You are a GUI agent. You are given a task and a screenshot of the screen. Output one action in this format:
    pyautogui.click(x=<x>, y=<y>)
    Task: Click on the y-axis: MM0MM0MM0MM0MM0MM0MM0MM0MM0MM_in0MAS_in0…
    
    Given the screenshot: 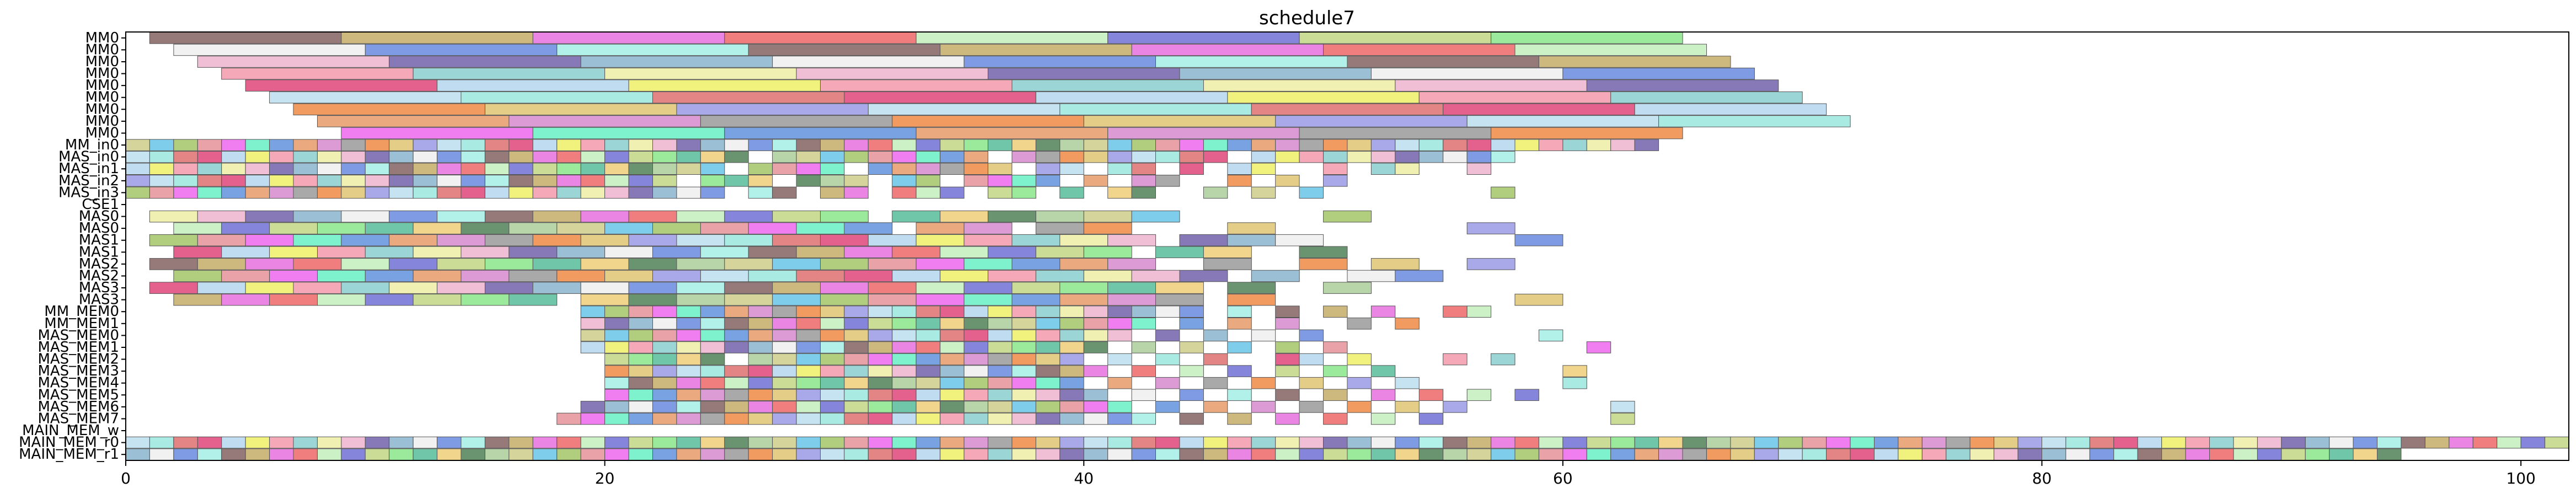 What is the action you would take?
    pyautogui.click(x=72, y=246)
    